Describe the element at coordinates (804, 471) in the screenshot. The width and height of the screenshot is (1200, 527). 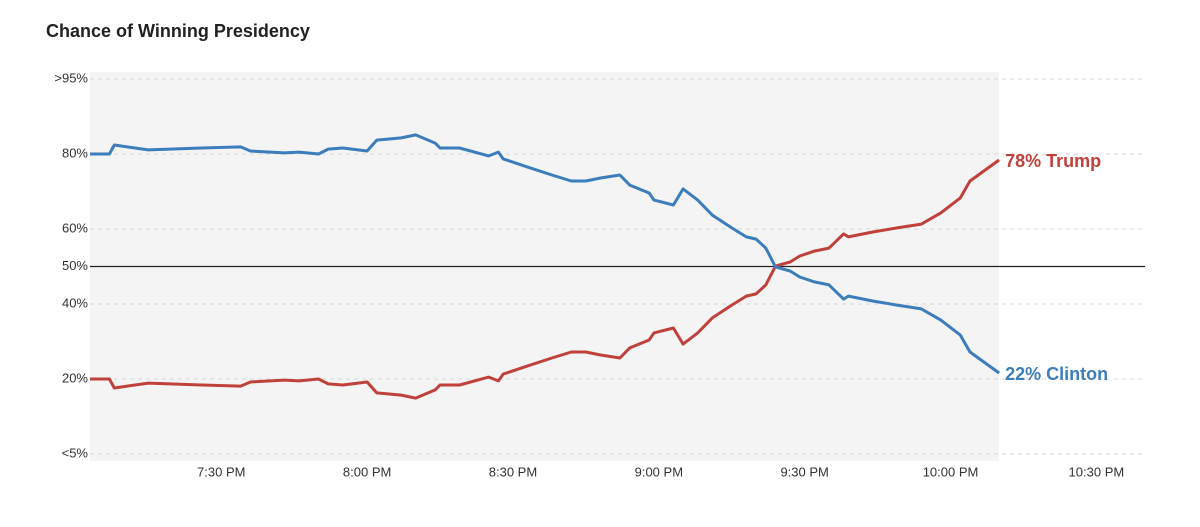
I see `x-tick-label: 9:30 PM` at that location.